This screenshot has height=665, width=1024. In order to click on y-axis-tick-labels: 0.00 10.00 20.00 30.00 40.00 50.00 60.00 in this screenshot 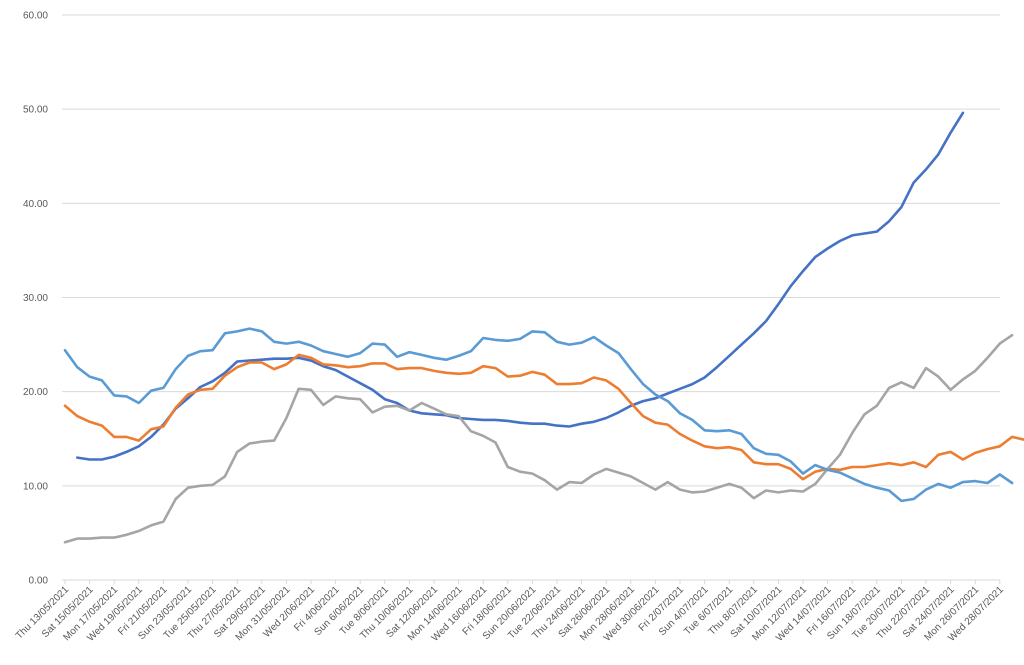, I will do `click(35, 299)`.